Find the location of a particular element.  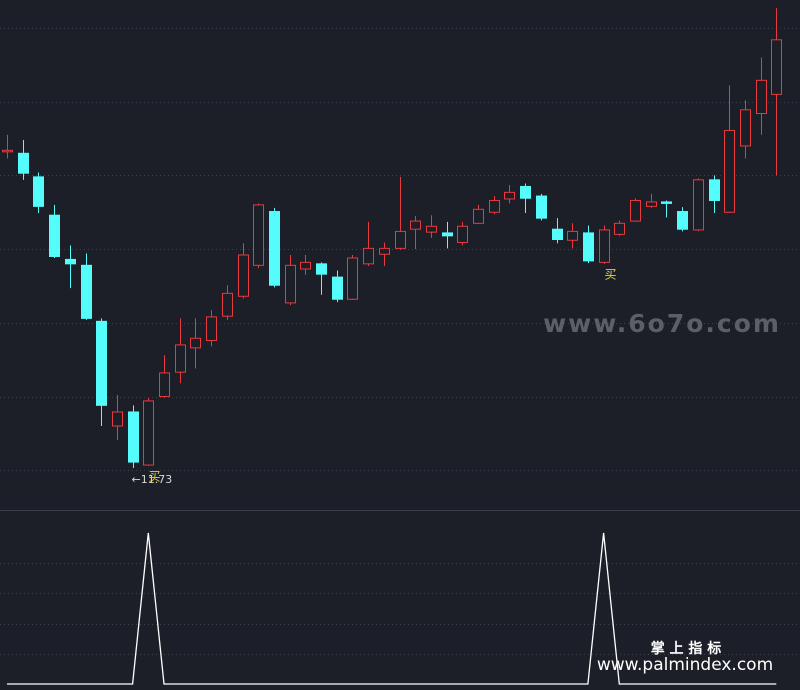

low-label: ←11.73 is located at coordinates (152, 479).